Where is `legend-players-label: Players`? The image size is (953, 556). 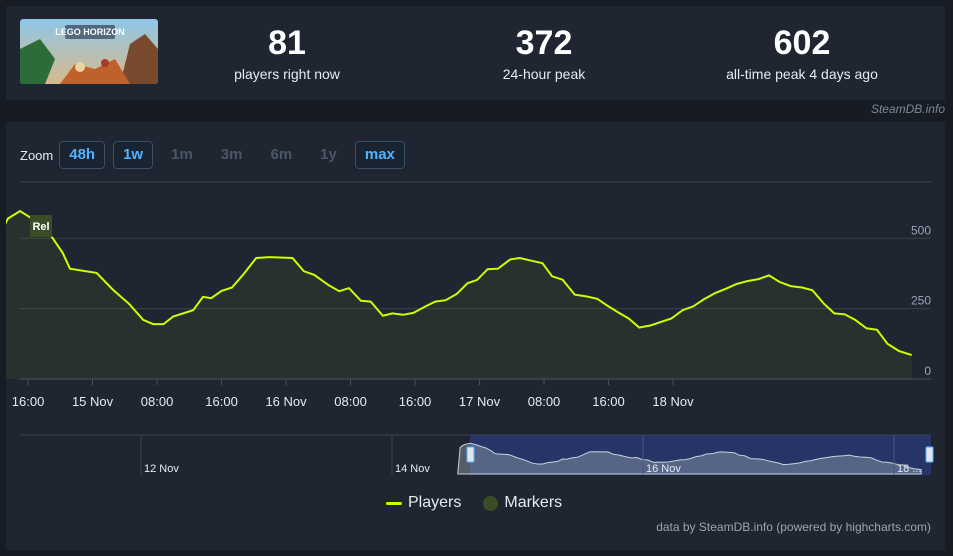 legend-players-label: Players is located at coordinates (435, 502).